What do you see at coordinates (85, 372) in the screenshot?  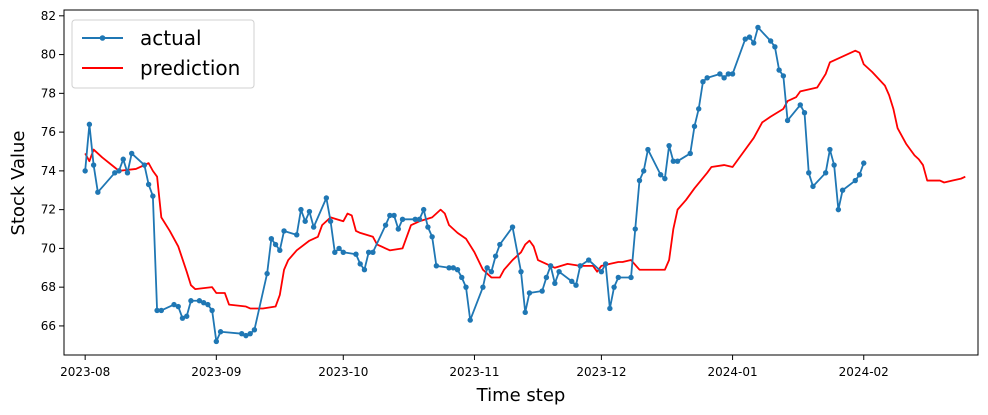 I see `x-tick-label: 2023-08` at bounding box center [85, 372].